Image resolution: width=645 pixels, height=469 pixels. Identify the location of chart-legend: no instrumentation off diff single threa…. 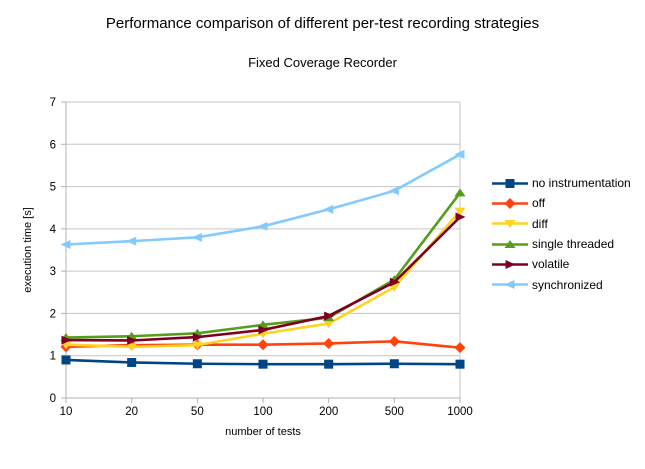
(561, 234).